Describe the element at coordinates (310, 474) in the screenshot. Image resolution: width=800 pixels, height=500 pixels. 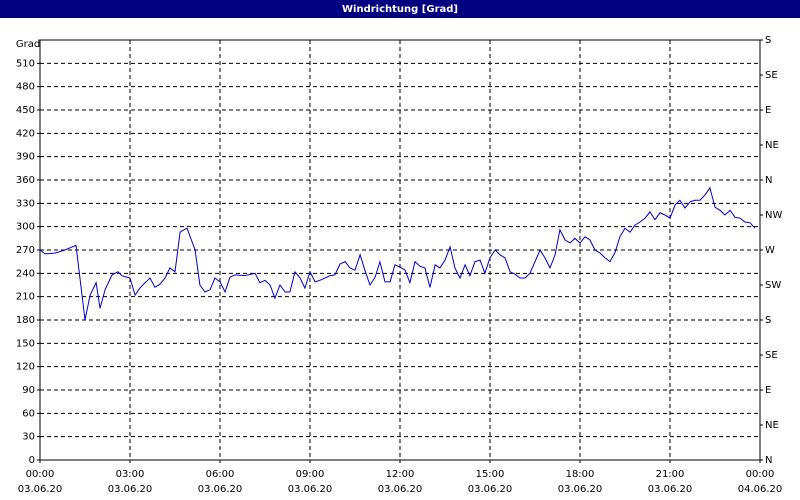
I see `x-tick-label: 09:00` at that location.